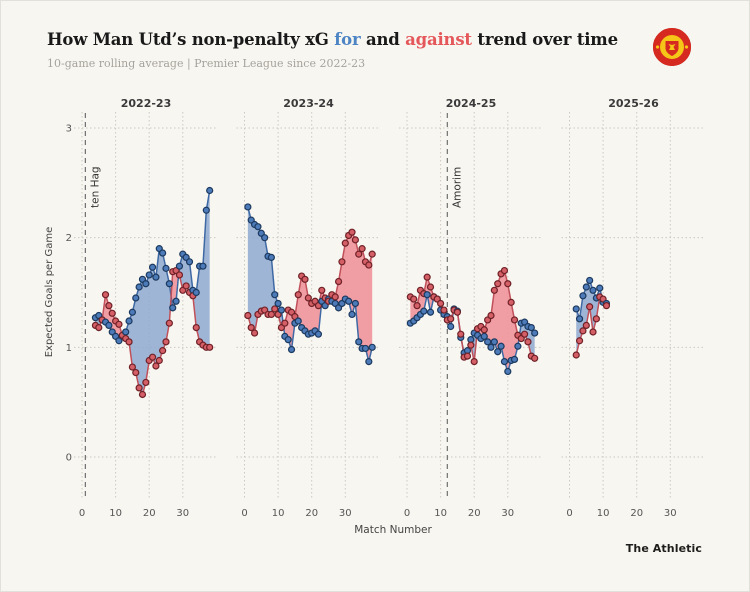  What do you see at coordinates (95, 187) in the screenshot?
I see `svg-text: ten Hag` at bounding box center [95, 187].